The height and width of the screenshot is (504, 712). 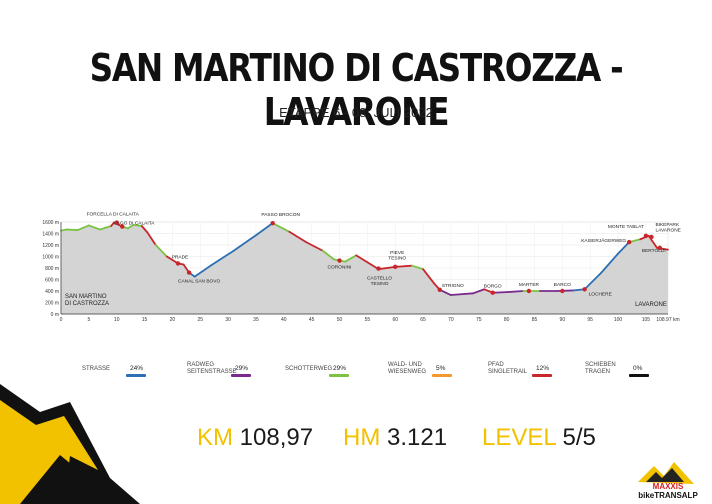 What do you see at coordinates (668, 481) in the screenshot?
I see `maxxis-biketransalp-logo: MAXXIS bikeTRANSALP` at bounding box center [668, 481].